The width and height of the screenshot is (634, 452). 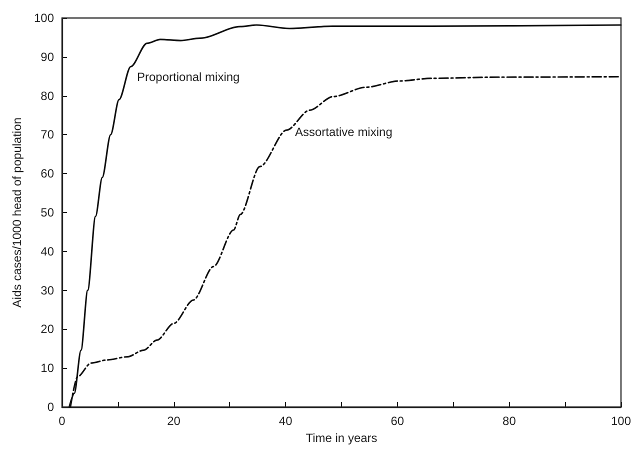 I want to click on series-label: Assortative mixing, so click(x=343, y=132).